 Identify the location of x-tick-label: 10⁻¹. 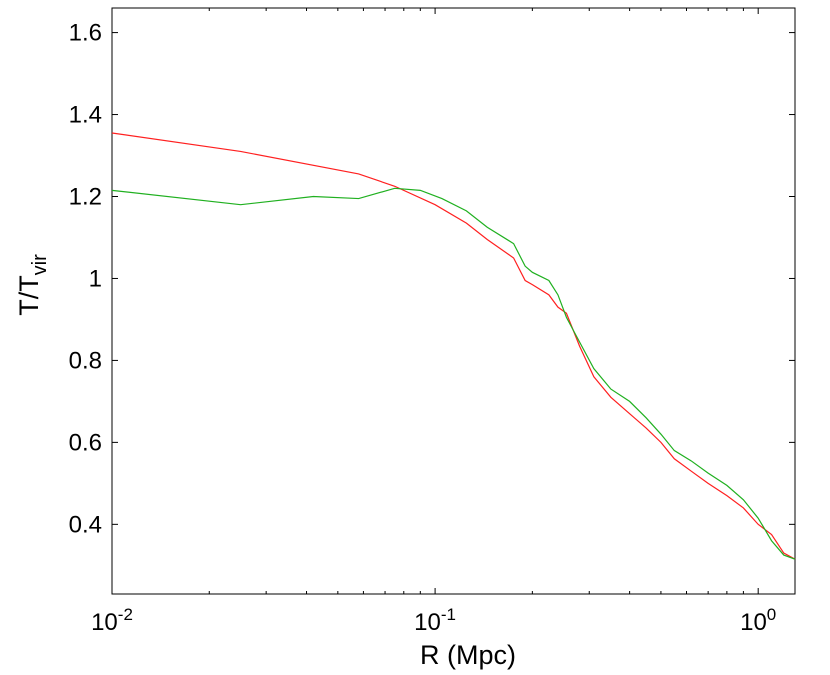
(435, 620).